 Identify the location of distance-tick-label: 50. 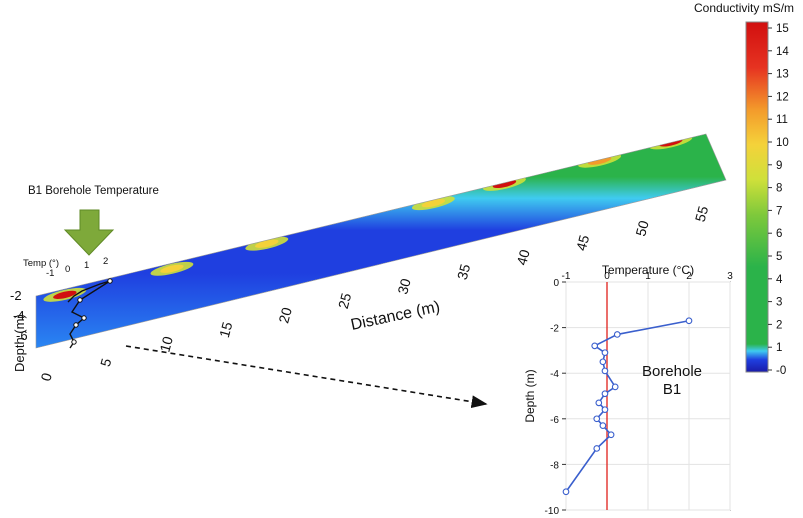
(642, 228).